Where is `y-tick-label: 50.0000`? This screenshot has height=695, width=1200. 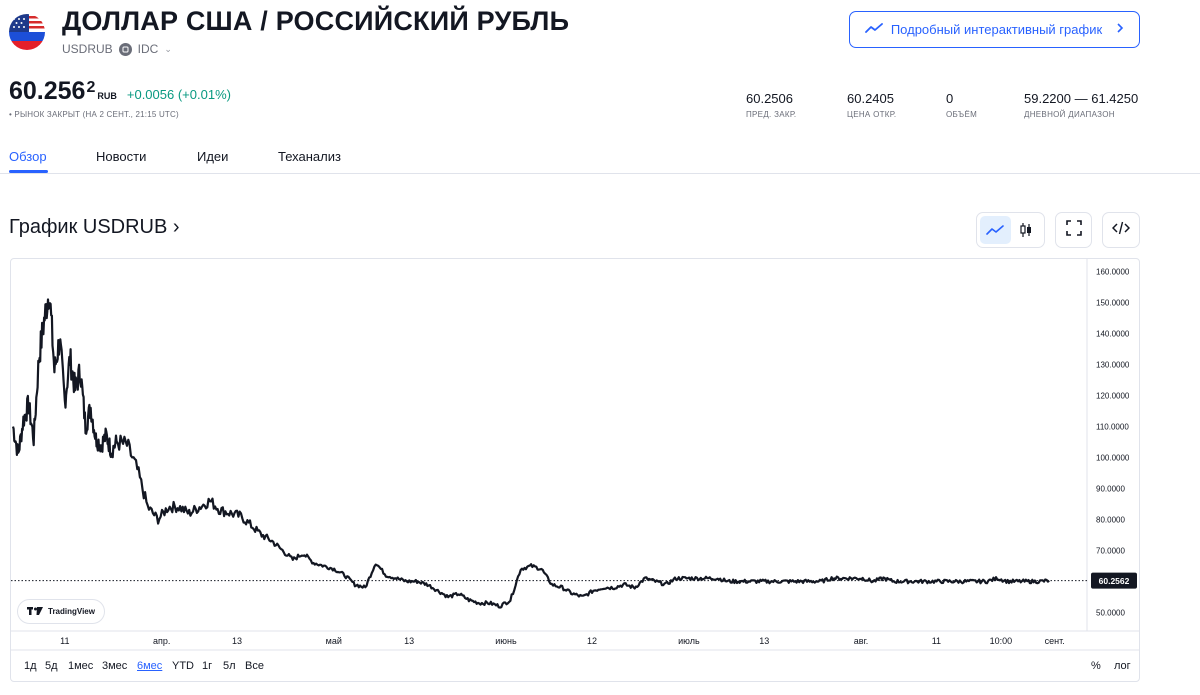 y-tick-label: 50.0000 is located at coordinates (1110, 612).